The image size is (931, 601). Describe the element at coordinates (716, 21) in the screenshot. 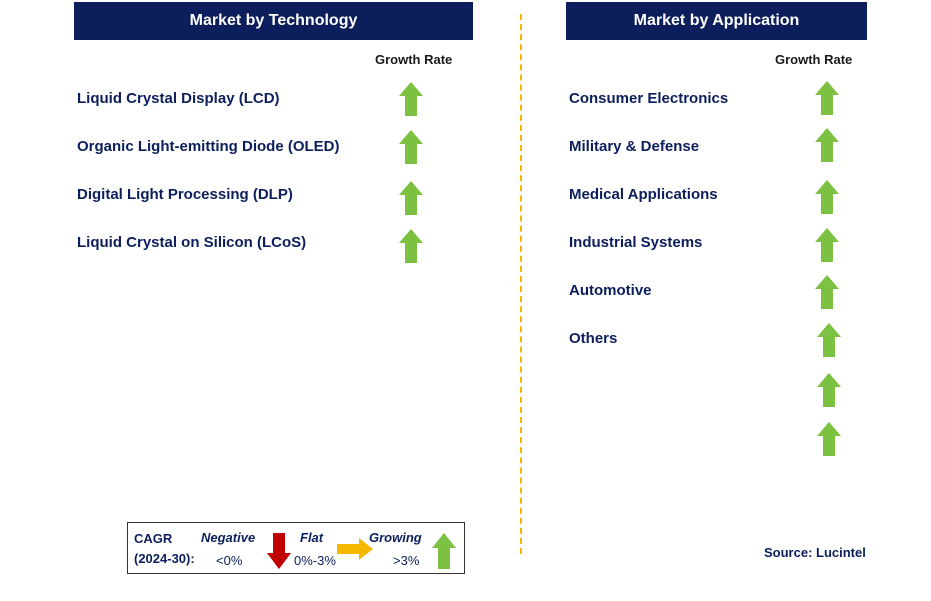

I see `application-header: Market by Application` at that location.